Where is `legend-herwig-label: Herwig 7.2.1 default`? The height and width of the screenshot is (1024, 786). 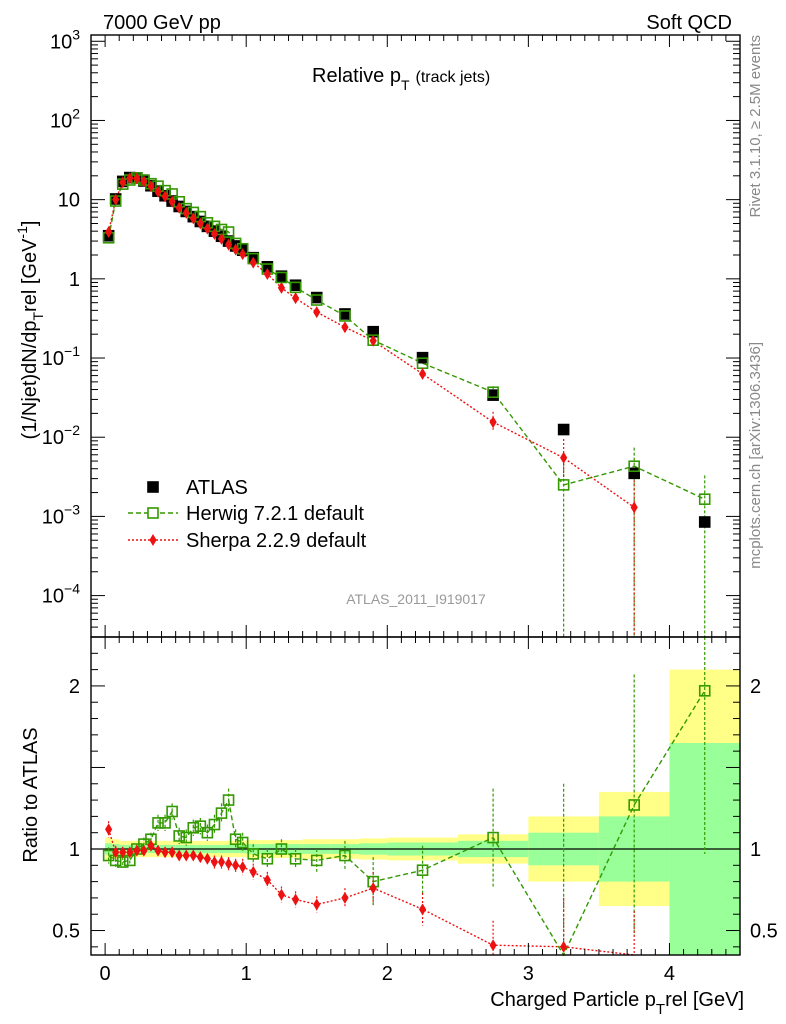
legend-herwig-label: Herwig 7.2.1 default is located at coordinates (275, 514).